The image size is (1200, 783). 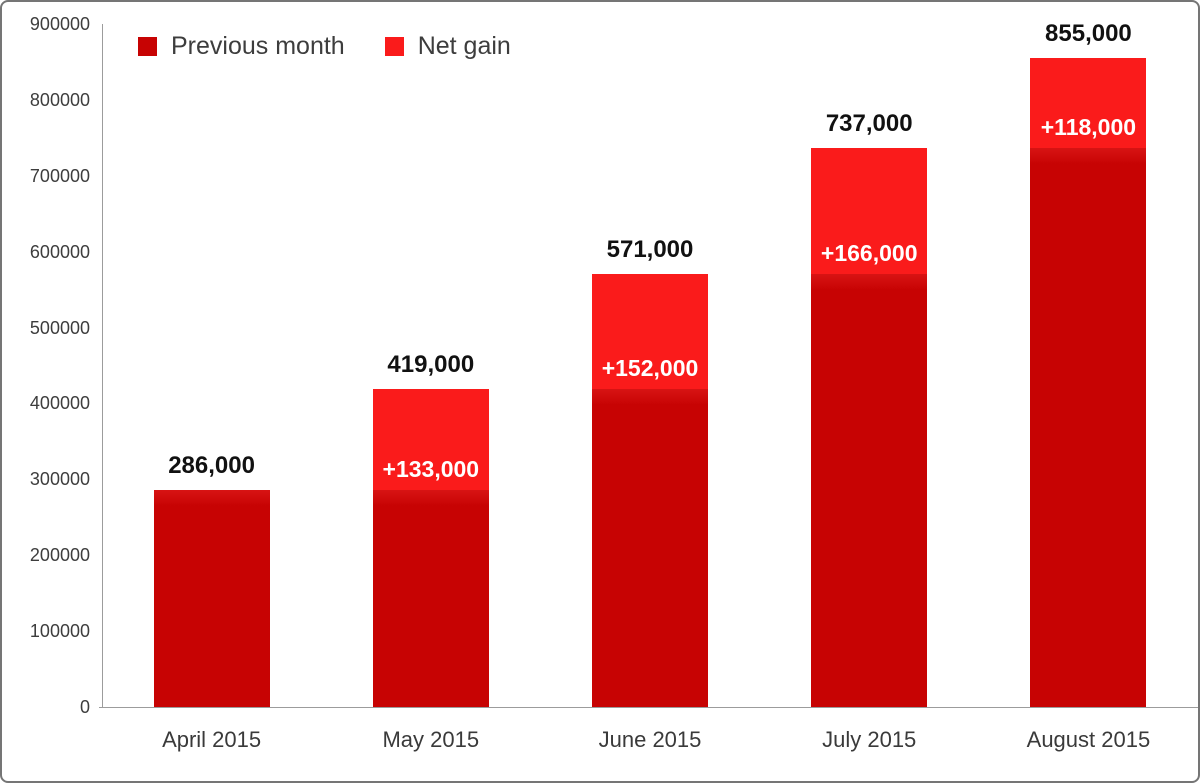 What do you see at coordinates (147, 46) in the screenshot?
I see `previous-month-swatch-icon` at bounding box center [147, 46].